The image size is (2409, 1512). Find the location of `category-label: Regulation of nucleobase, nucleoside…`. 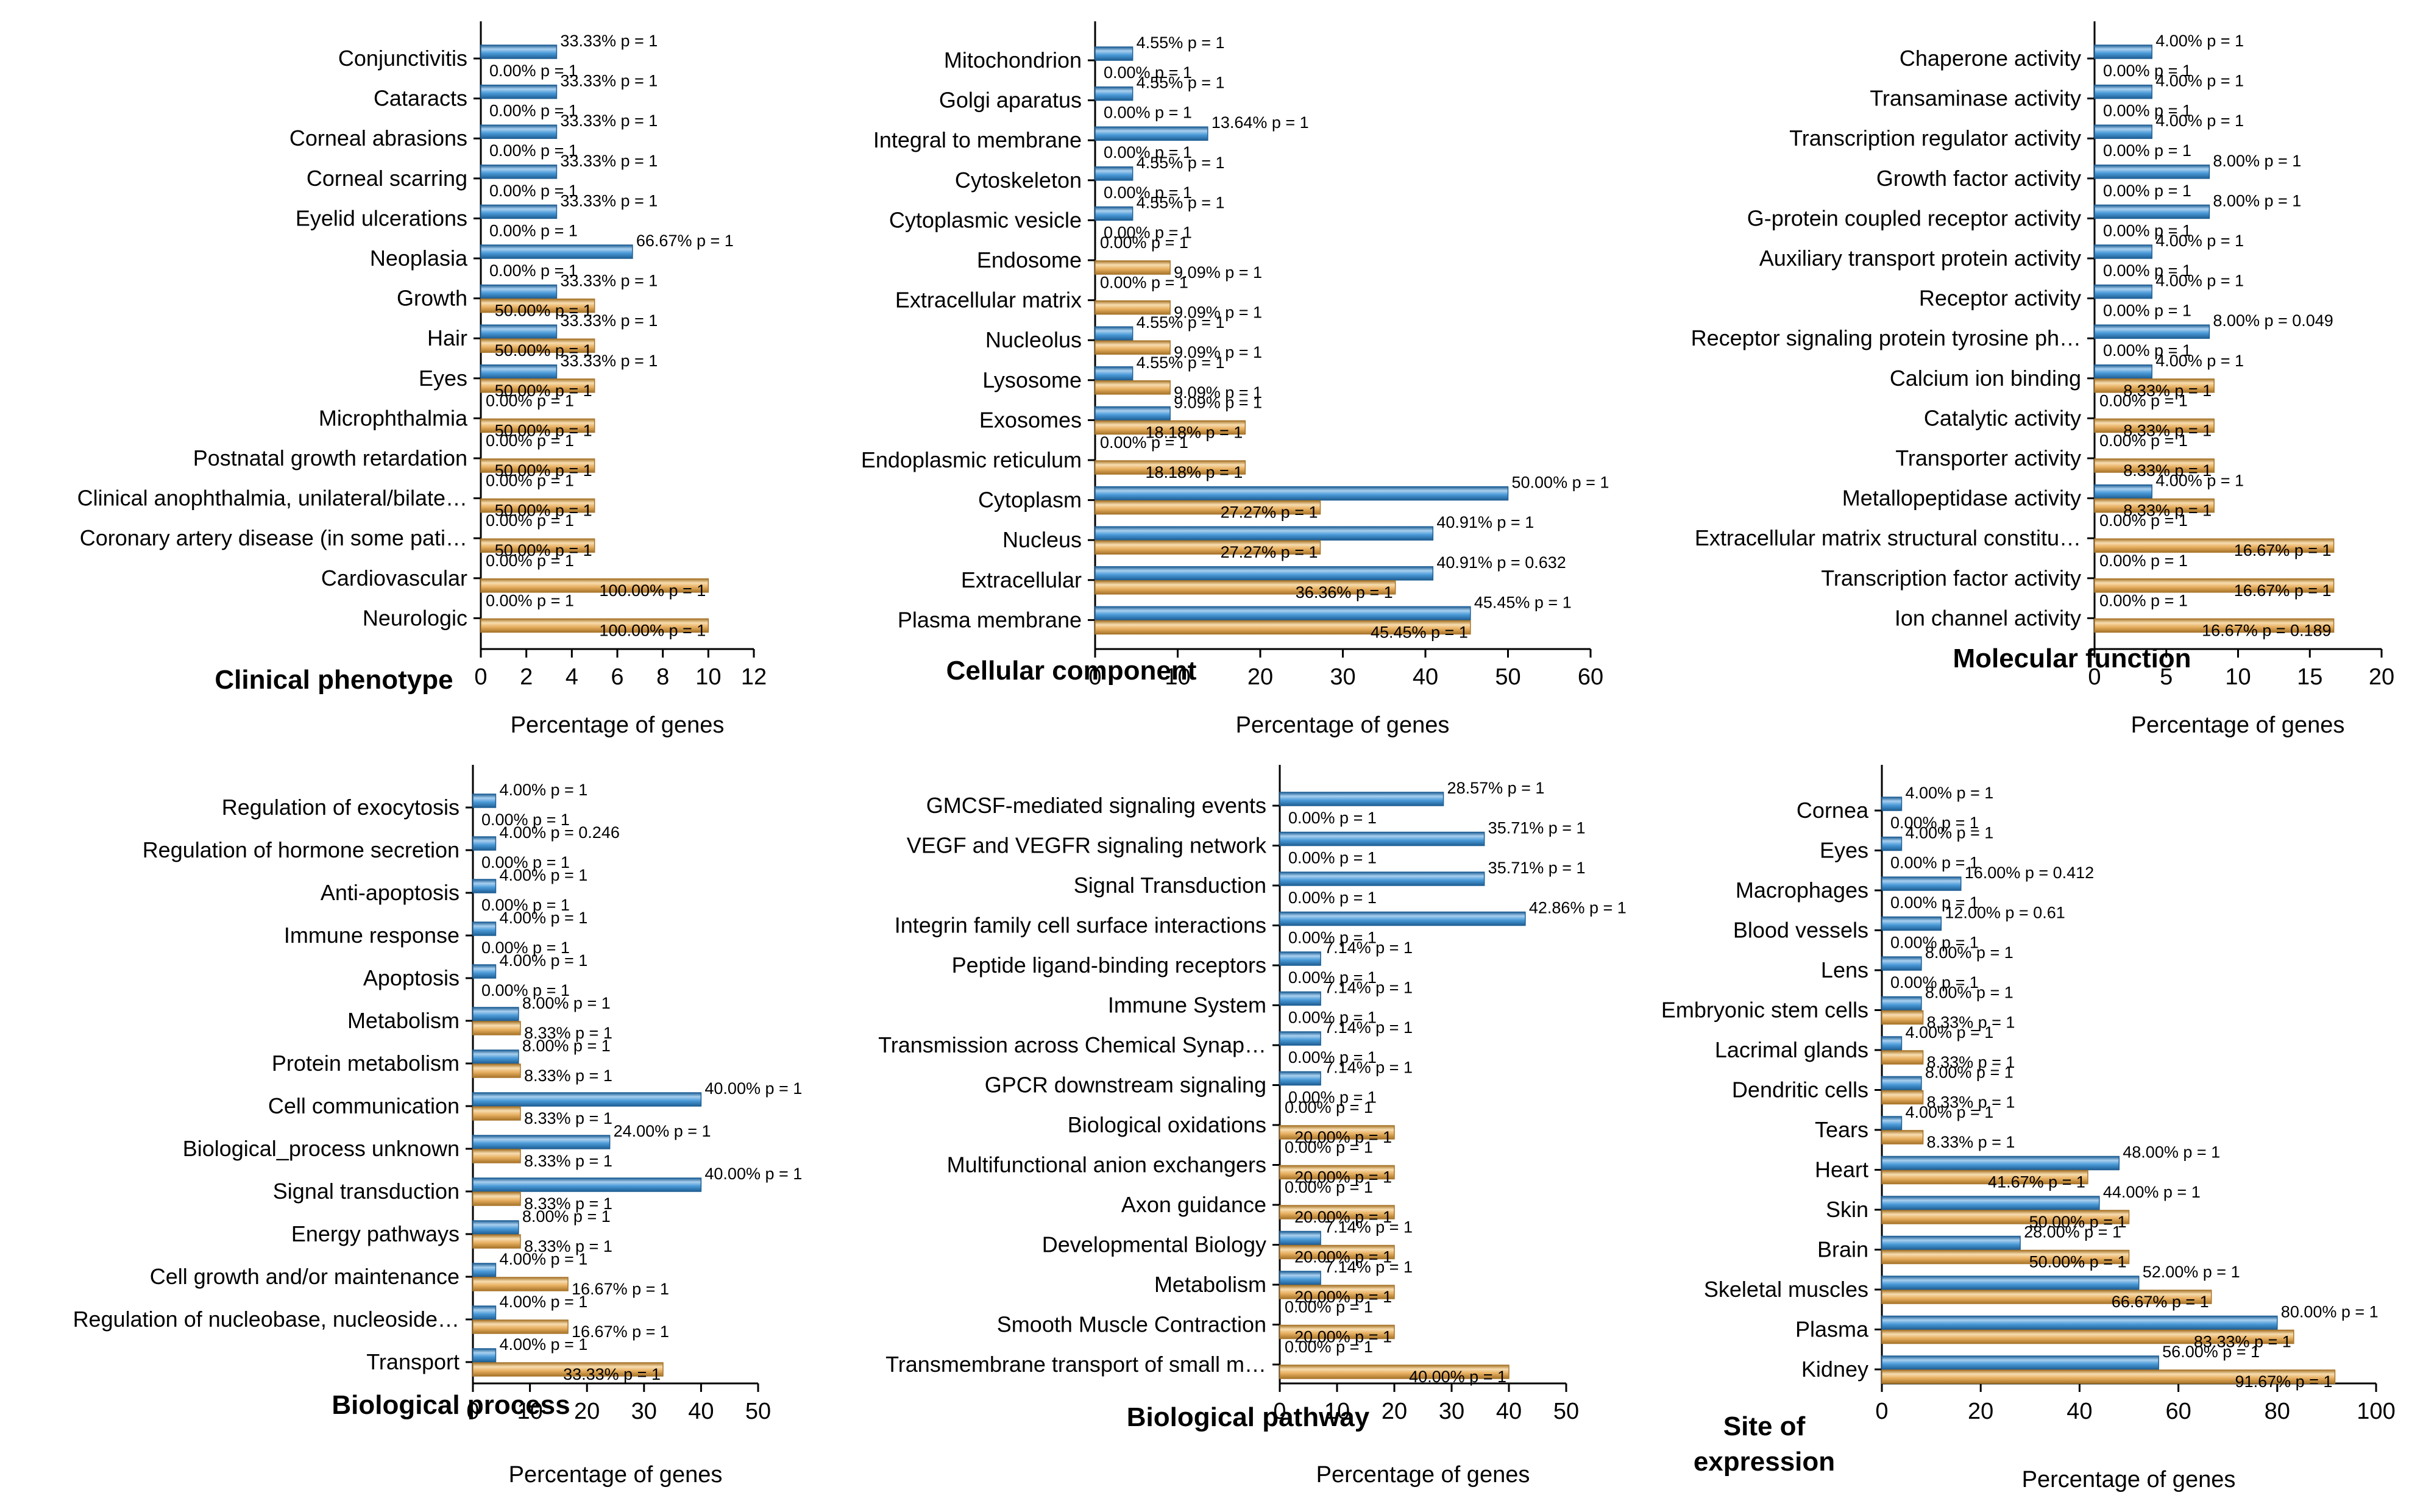

category-label: Regulation of nucleobase, nucleoside… is located at coordinates (266, 1319).